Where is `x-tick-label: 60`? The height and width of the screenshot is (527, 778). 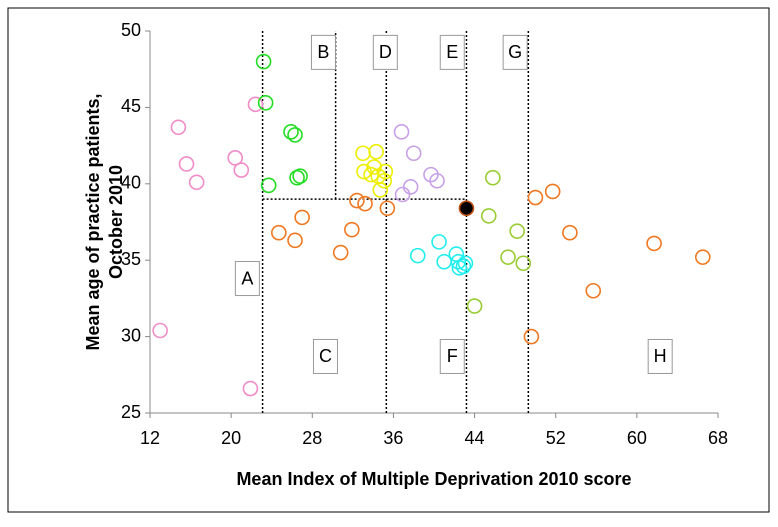
x-tick-label: 60 is located at coordinates (637, 438).